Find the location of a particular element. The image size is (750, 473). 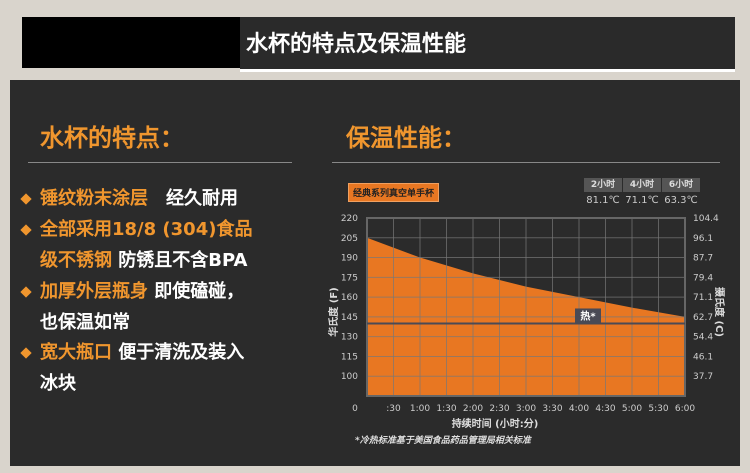

features-title: 水杯的特点： is located at coordinates (112, 138).